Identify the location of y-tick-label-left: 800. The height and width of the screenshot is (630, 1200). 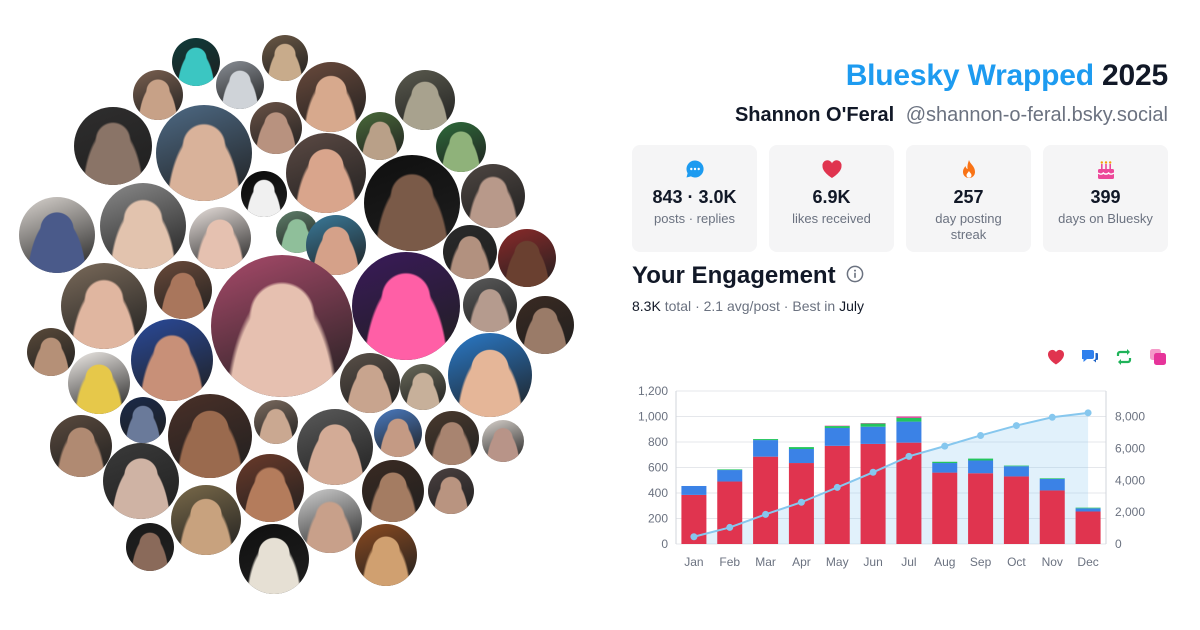
(658, 442).